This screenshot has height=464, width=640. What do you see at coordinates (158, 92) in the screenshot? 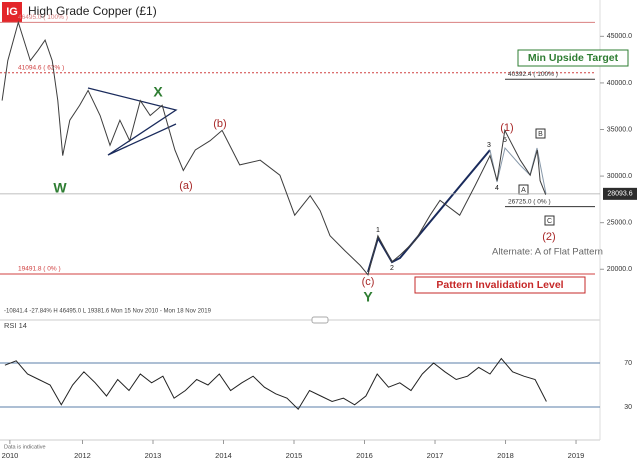
I see `wave-label: X` at bounding box center [158, 92].